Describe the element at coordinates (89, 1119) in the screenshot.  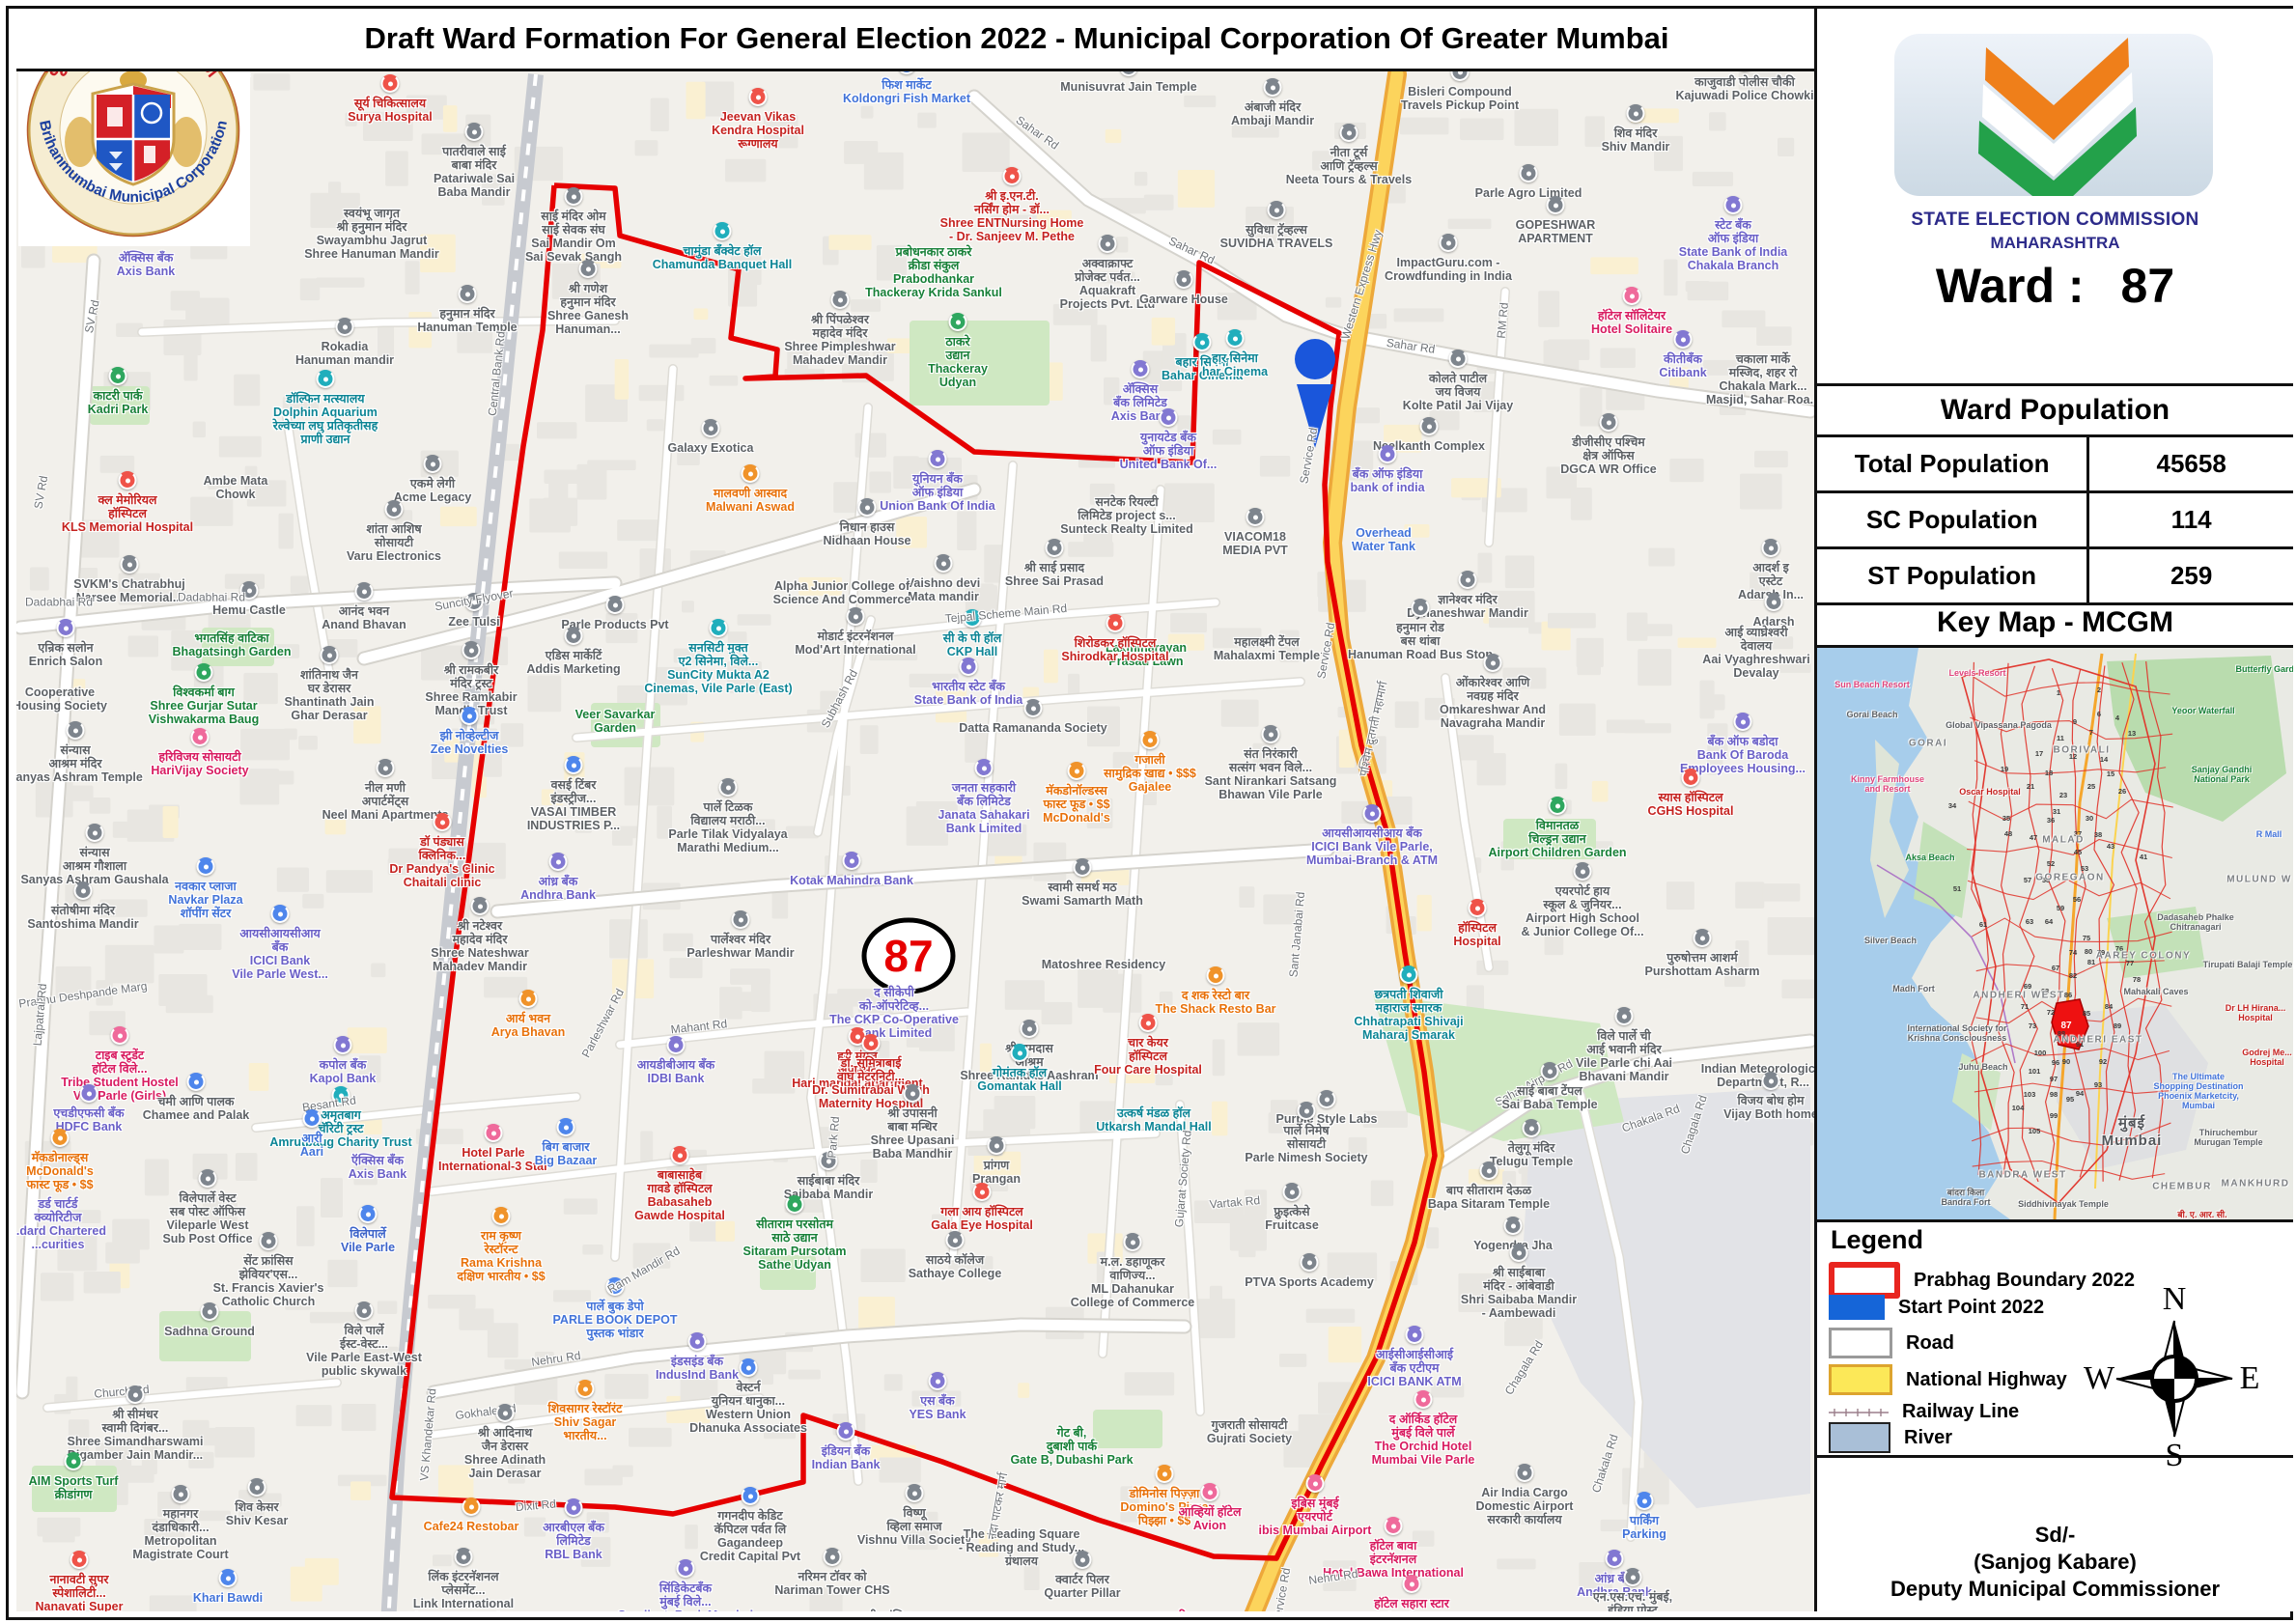
I see `map-label: एचडीएफसी बँक HDFC Bank` at that location.